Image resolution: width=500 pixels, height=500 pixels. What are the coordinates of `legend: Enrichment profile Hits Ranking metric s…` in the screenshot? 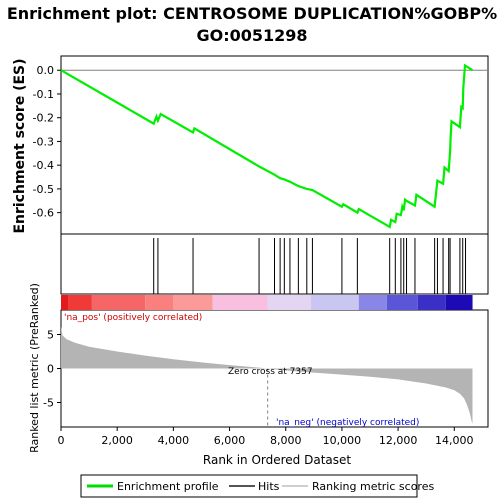 It's located at (257, 486).